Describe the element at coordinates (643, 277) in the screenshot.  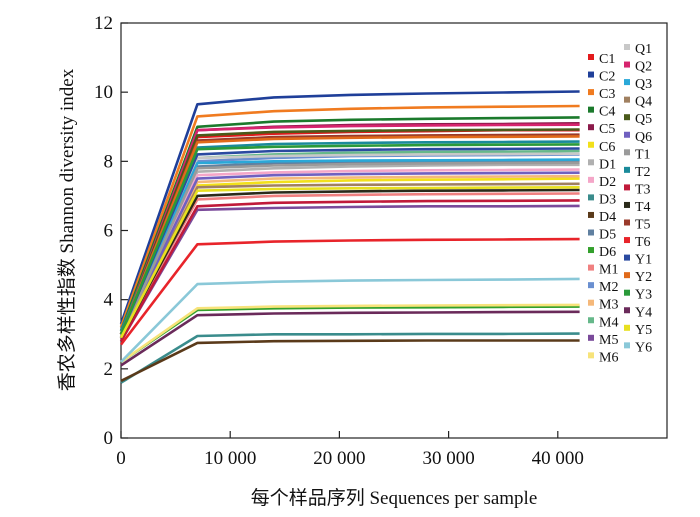
I see `legend-label: Y2` at that location.